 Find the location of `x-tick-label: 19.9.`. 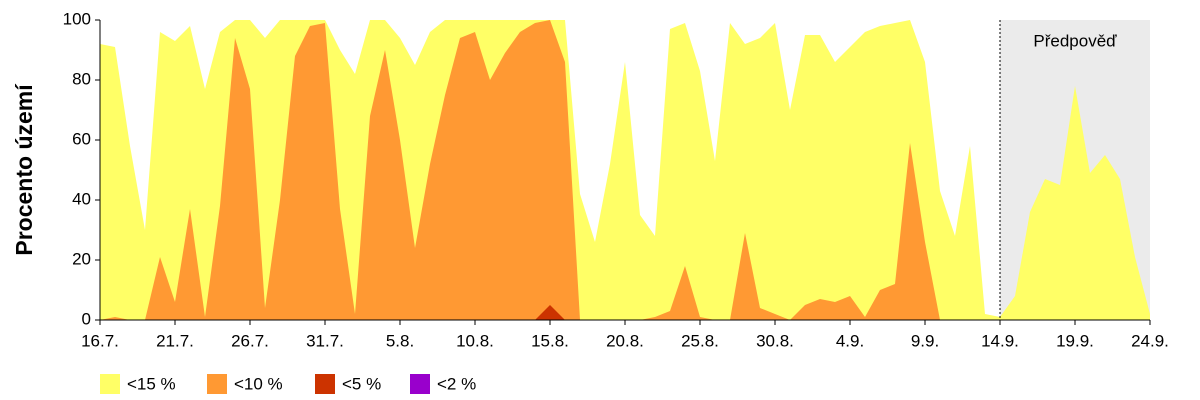

x-tick-label: 19.9. is located at coordinates (1075, 340).